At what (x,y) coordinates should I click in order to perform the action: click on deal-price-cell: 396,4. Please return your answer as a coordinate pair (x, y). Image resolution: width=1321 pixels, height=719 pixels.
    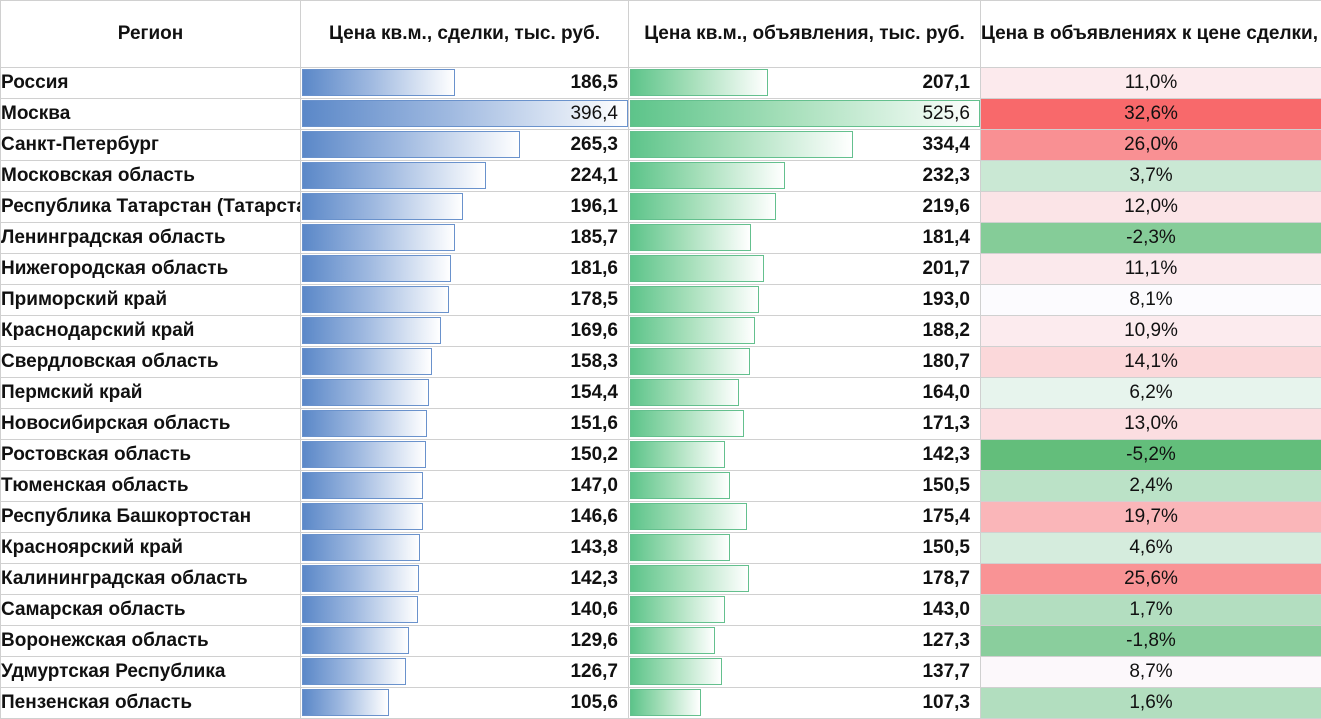
    Looking at the image, I should click on (464, 114).